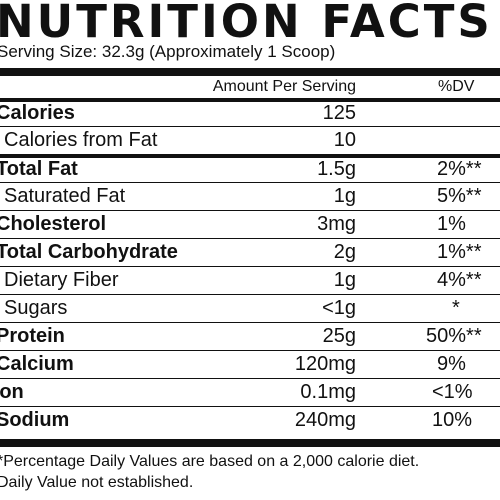 This screenshot has width=500, height=500. Describe the element at coordinates (336, 169) in the screenshot. I see `nutrient-amount: 1.5g` at that location.